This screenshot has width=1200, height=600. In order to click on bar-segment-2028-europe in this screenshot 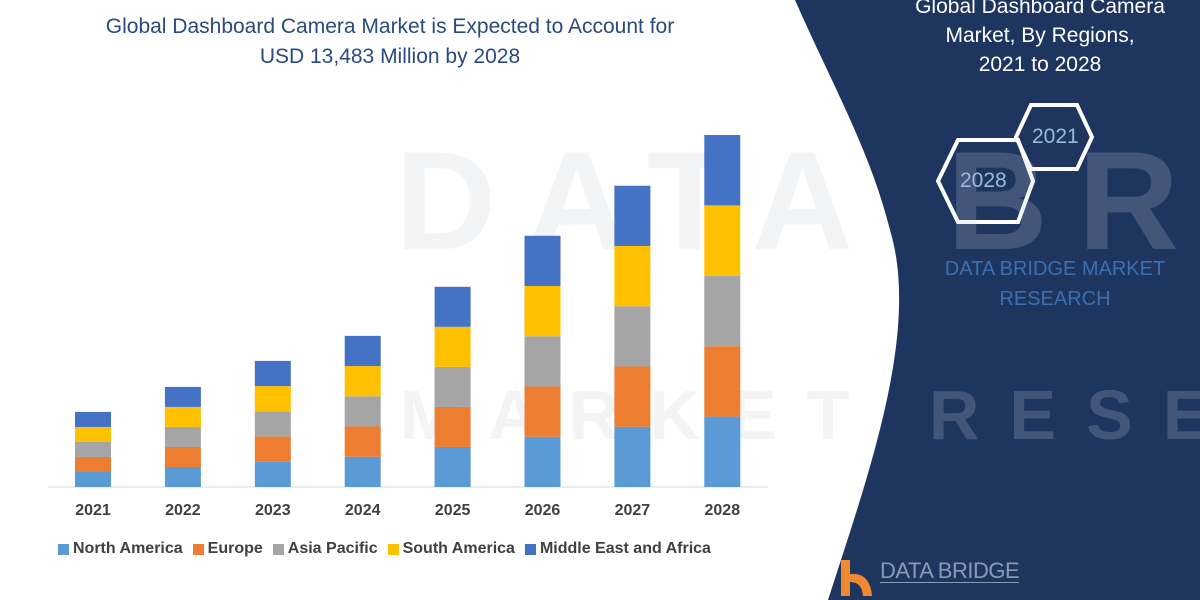, I will do `click(722, 381)`.